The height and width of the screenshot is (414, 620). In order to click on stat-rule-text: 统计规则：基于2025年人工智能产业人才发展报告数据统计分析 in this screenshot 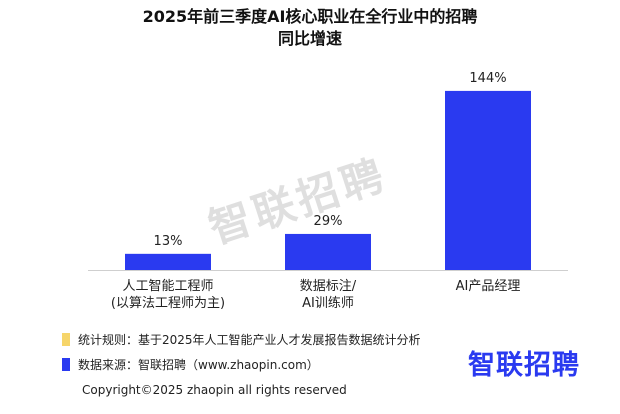, I will do `click(249, 340)`.